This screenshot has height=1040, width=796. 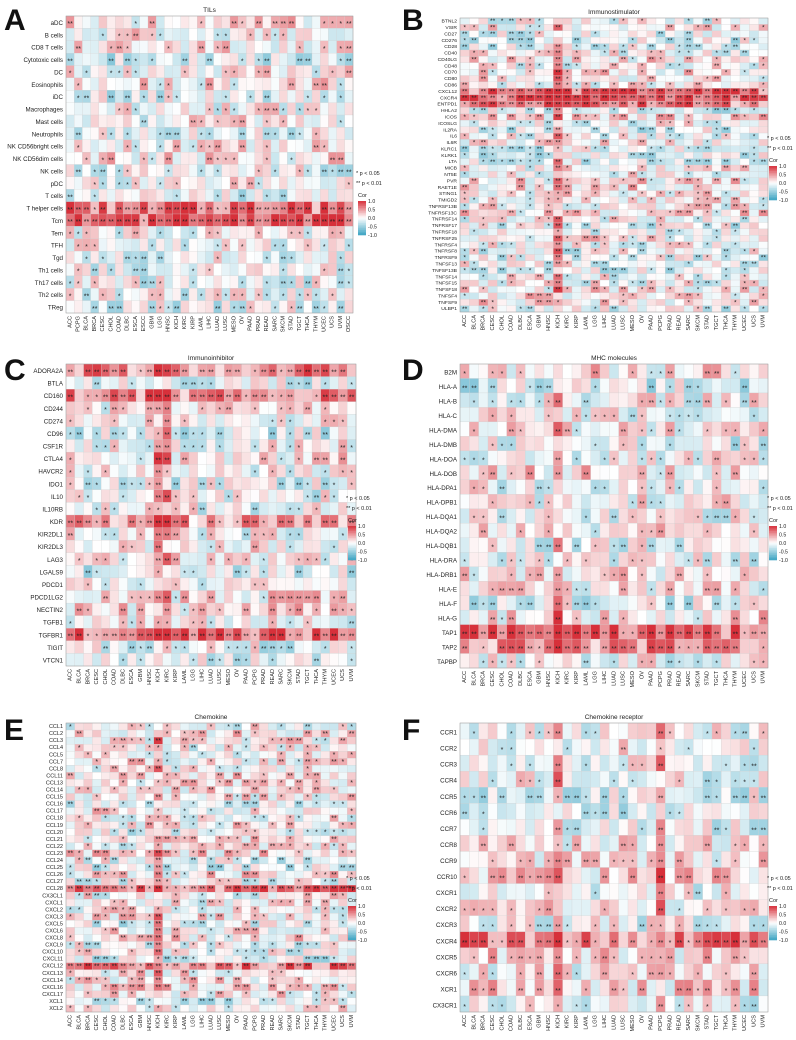 What do you see at coordinates (54, 35) in the screenshot?
I see `row-label: B cells` at bounding box center [54, 35].